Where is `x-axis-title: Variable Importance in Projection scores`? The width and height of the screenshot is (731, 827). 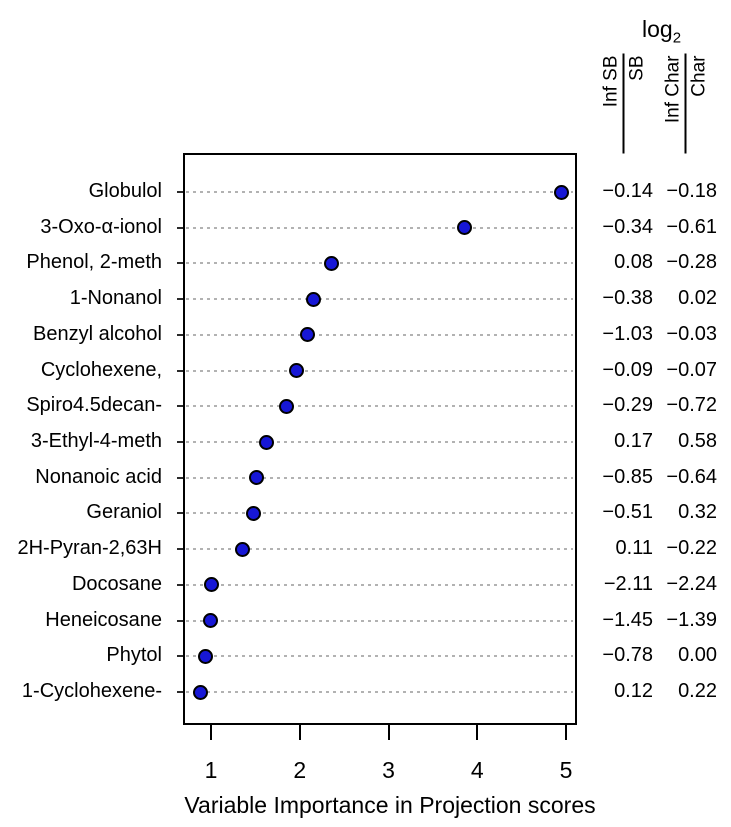
x-axis-title: Variable Importance in Projection scores is located at coordinates (390, 805).